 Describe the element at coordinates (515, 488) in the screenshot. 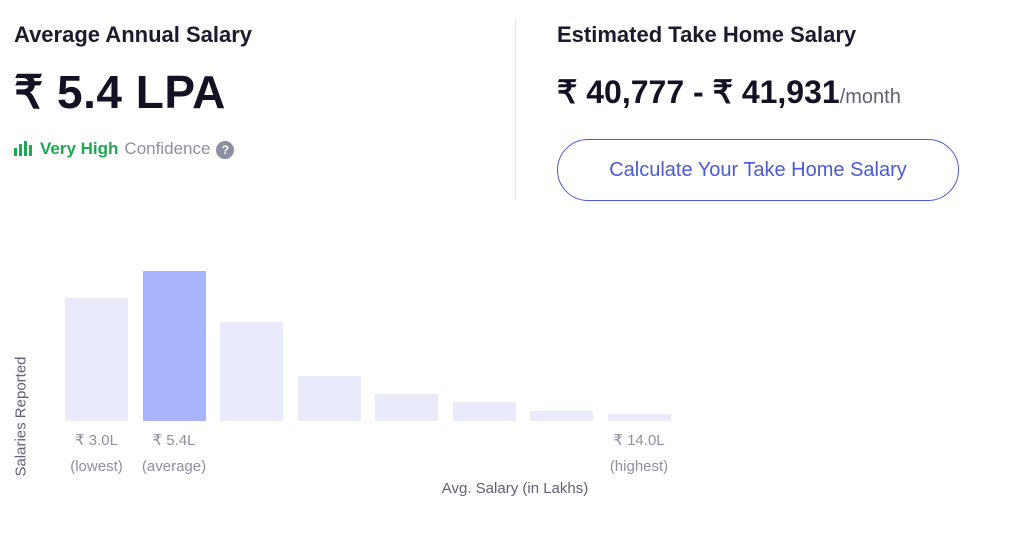

I see `x-axis-label: Avg. Salary (in Lakhs)` at that location.